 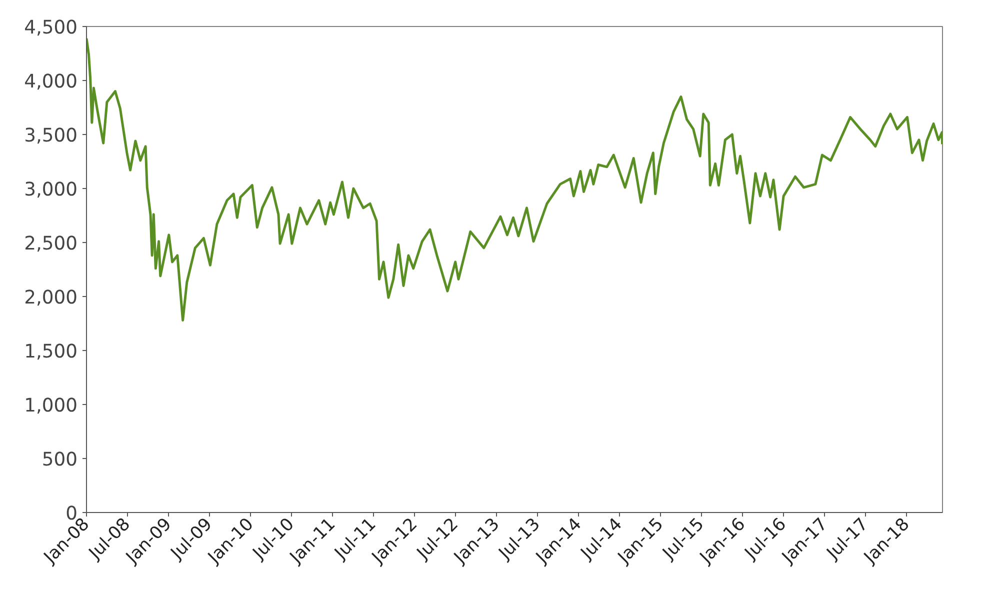 What do you see at coordinates (60, 460) in the screenshot?
I see `y-tick-label: 500` at bounding box center [60, 460].